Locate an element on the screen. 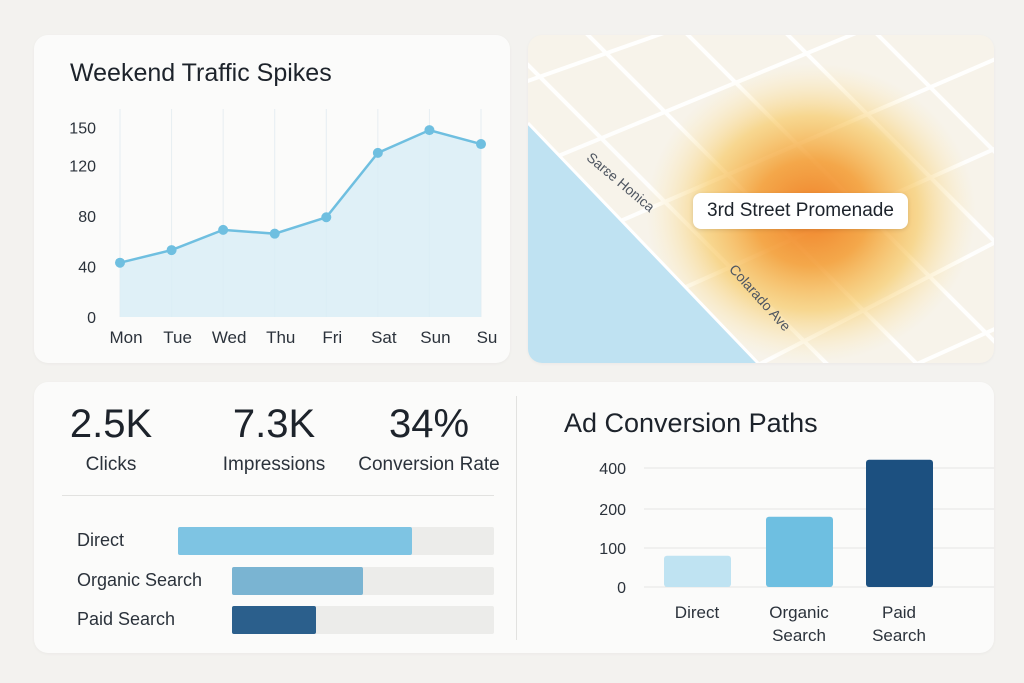 This screenshot has width=1024, height=683. traffic-y-tick: 150 is located at coordinates (82, 129).